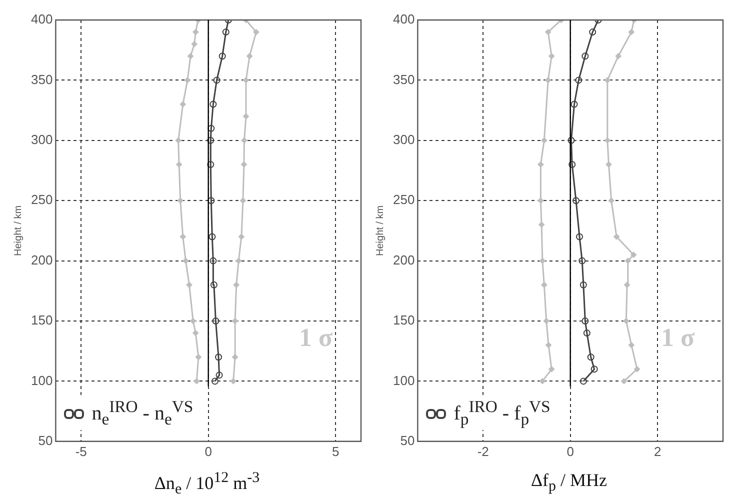  I want to click on x-tick-label: -5, so click(81, 451).